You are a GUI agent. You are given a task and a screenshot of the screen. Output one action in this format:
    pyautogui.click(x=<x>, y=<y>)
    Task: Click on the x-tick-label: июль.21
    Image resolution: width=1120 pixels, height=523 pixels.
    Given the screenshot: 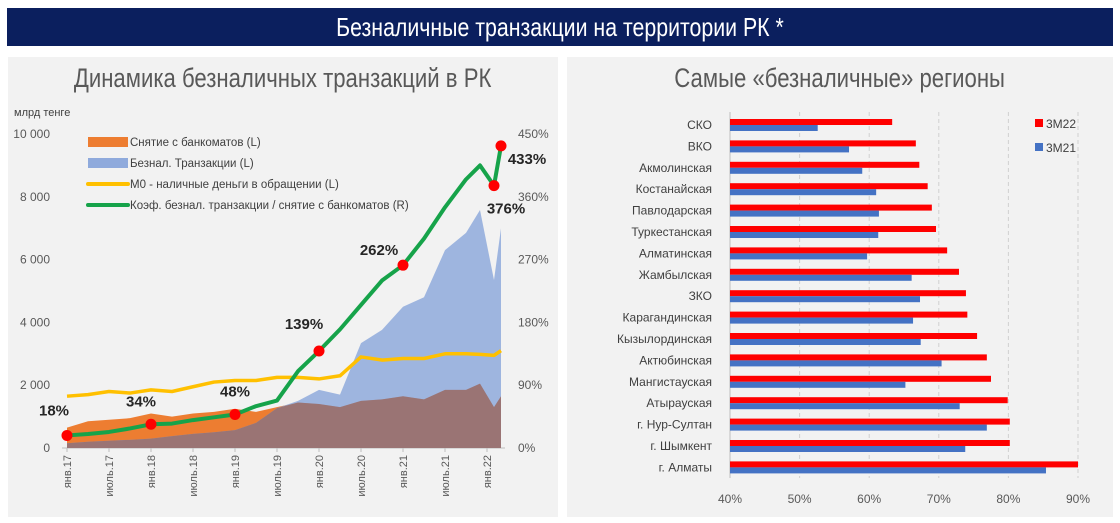 What is the action you would take?
    pyautogui.click(x=446, y=476)
    